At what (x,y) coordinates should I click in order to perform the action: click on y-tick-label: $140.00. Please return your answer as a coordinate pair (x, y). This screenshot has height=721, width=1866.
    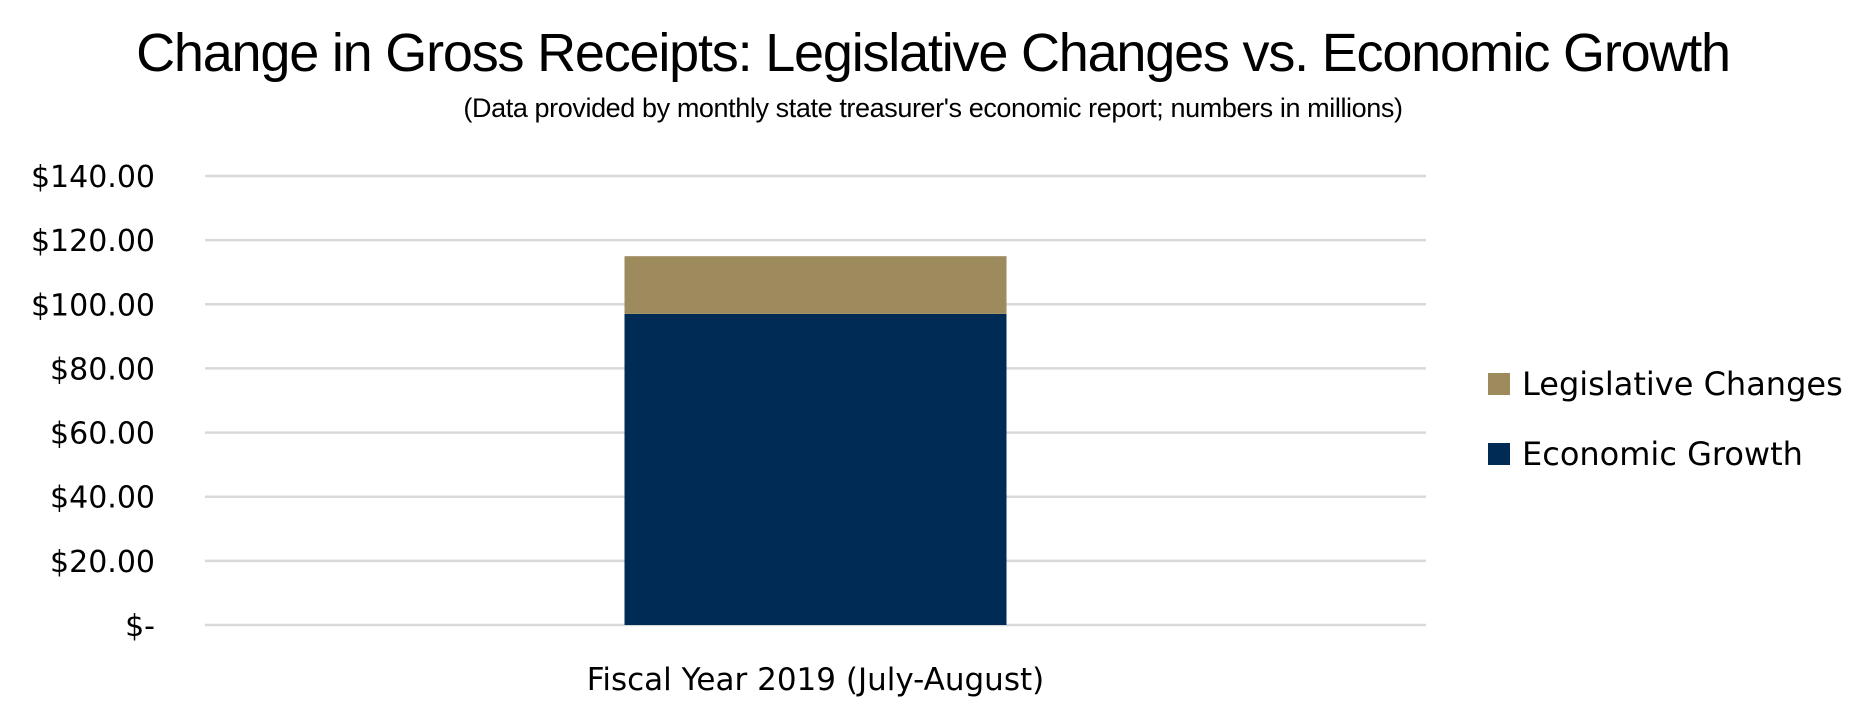
    Looking at the image, I should click on (93, 177).